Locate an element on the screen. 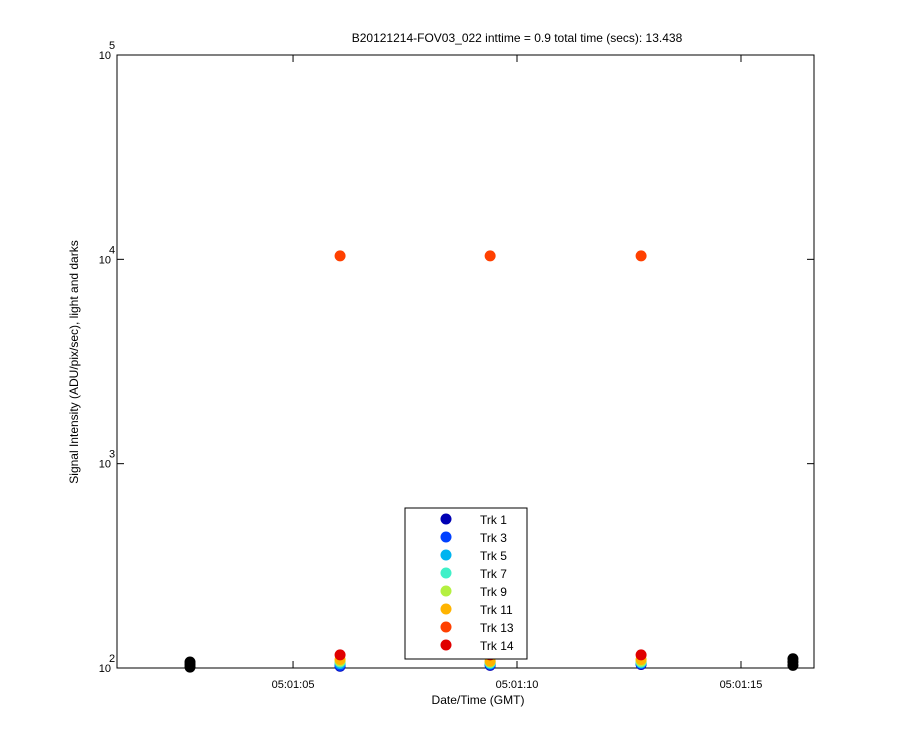 The width and height of the screenshot is (900, 755). x-tick-label: 05:01:05 is located at coordinates (293, 685).